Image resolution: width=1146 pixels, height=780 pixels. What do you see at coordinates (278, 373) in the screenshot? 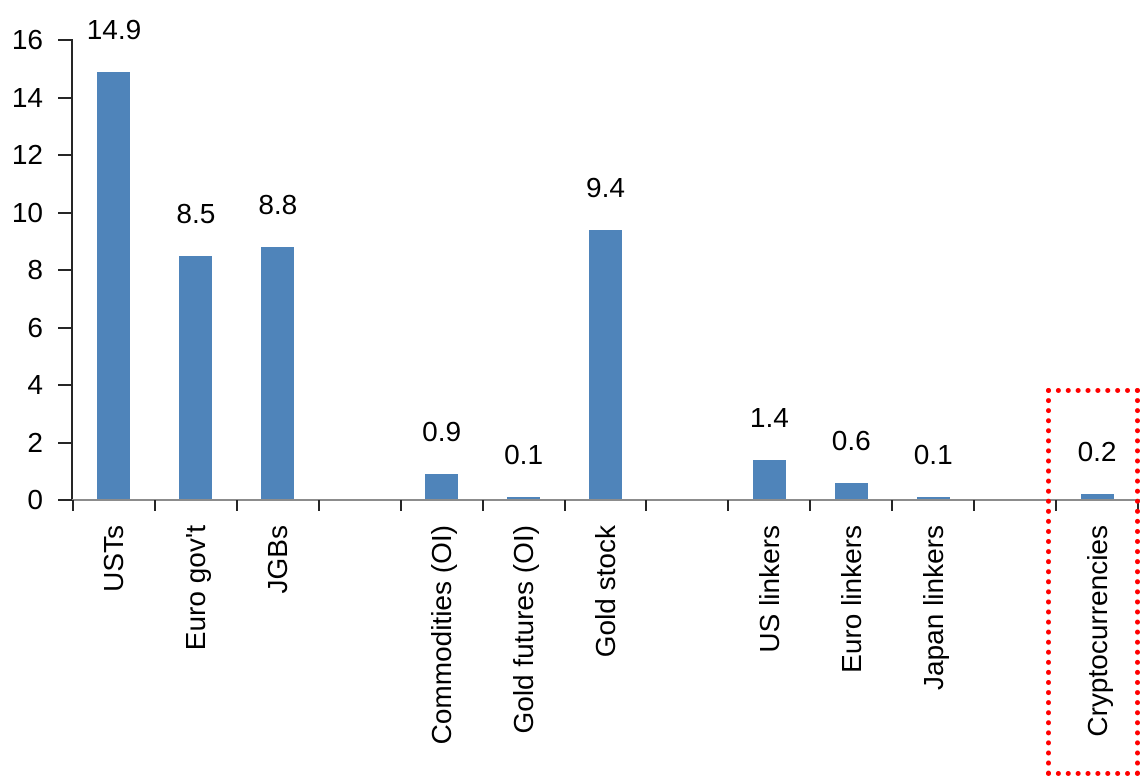
I see `bar-jgbs` at bounding box center [278, 373].